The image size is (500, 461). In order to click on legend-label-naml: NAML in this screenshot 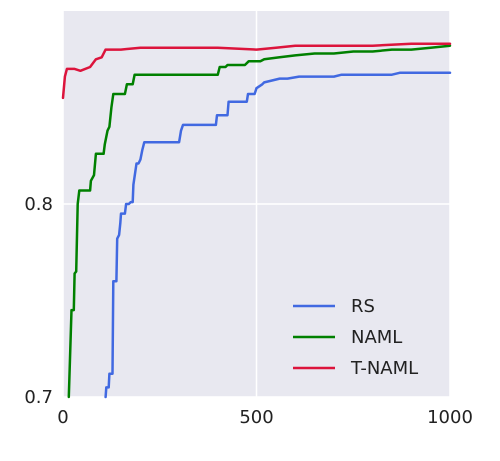, I will do `click(376, 337)`.